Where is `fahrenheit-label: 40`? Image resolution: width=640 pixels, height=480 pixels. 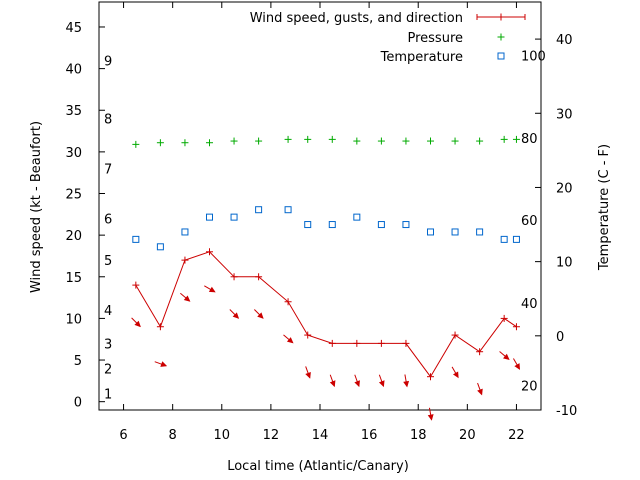 fahrenheit-label: 40 is located at coordinates (529, 304).